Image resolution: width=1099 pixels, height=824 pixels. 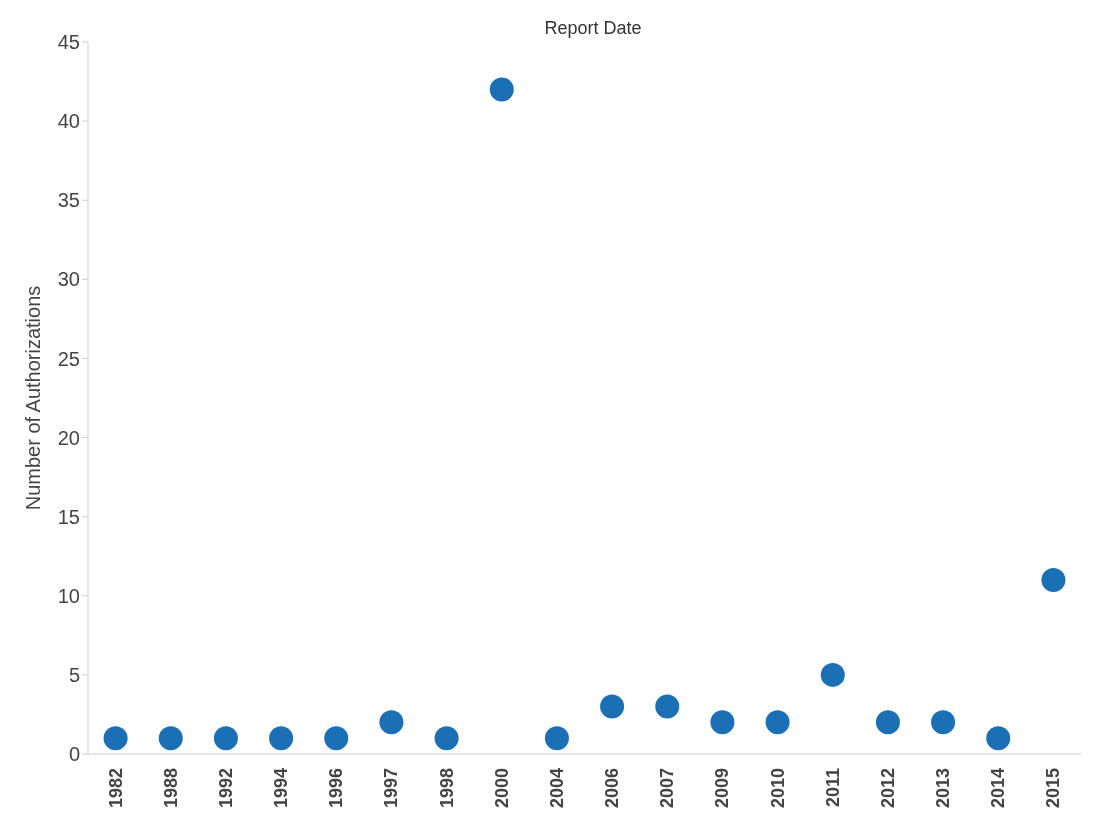 What do you see at coordinates (887, 788) in the screenshot?
I see `x-tick-label: 2012` at bounding box center [887, 788].